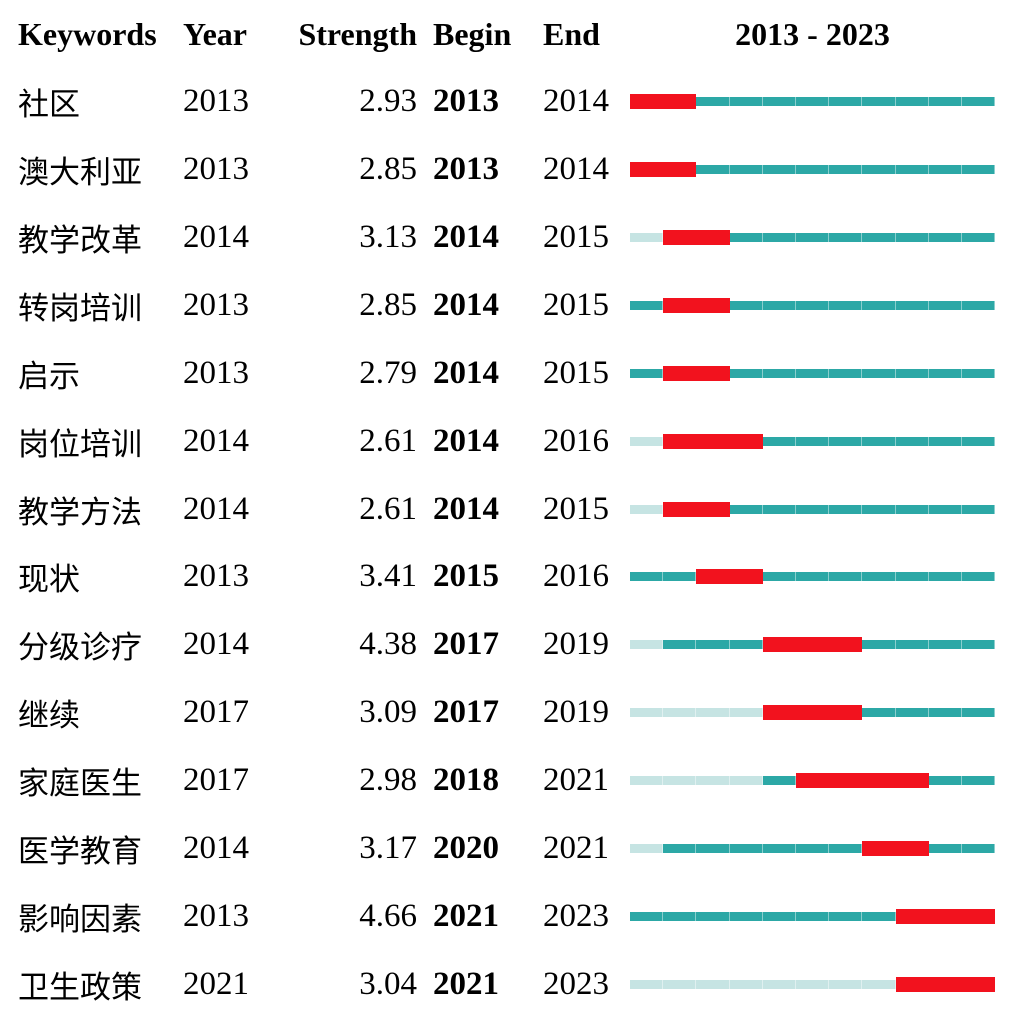  Describe the element at coordinates (509, 306) in the screenshot. I see `table-row: 转岗培训 2013 2.85 2014 2015` at that location.